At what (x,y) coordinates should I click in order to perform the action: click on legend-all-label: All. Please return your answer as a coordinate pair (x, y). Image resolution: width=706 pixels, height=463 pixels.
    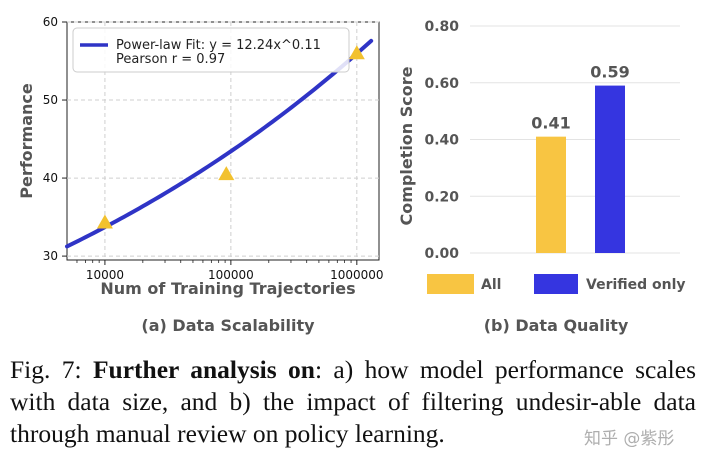
    Looking at the image, I should click on (491, 285).